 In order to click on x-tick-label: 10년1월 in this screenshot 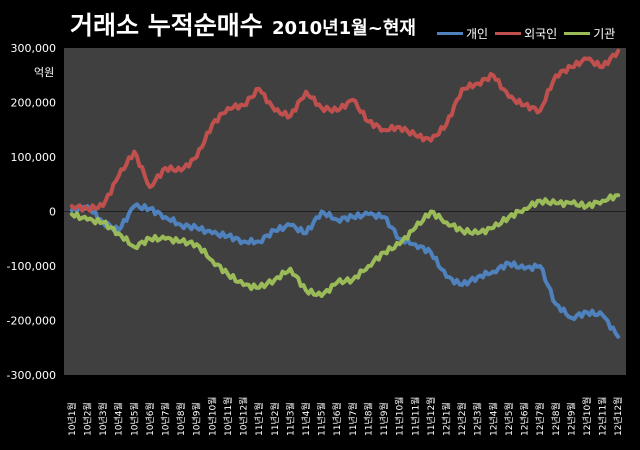, I will do `click(72, 419)`.